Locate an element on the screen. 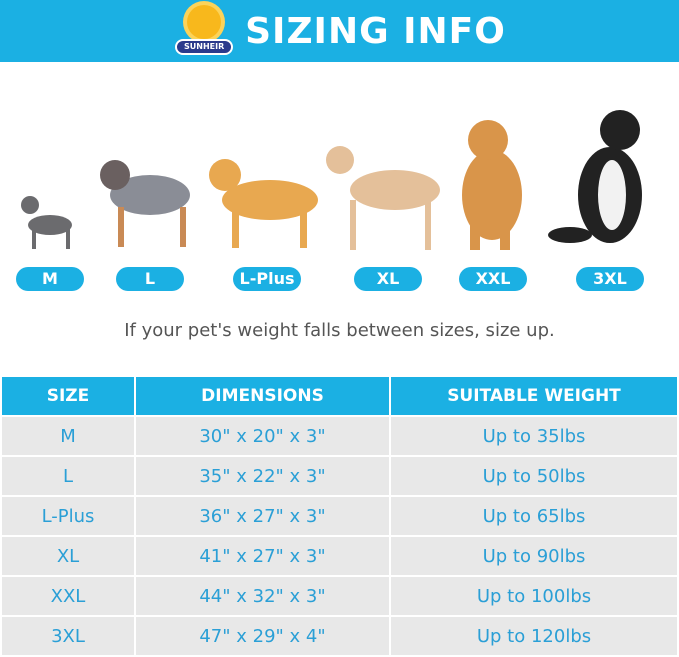 The height and width of the screenshot is (657, 679). size-cell: 3XL is located at coordinates (68, 636).